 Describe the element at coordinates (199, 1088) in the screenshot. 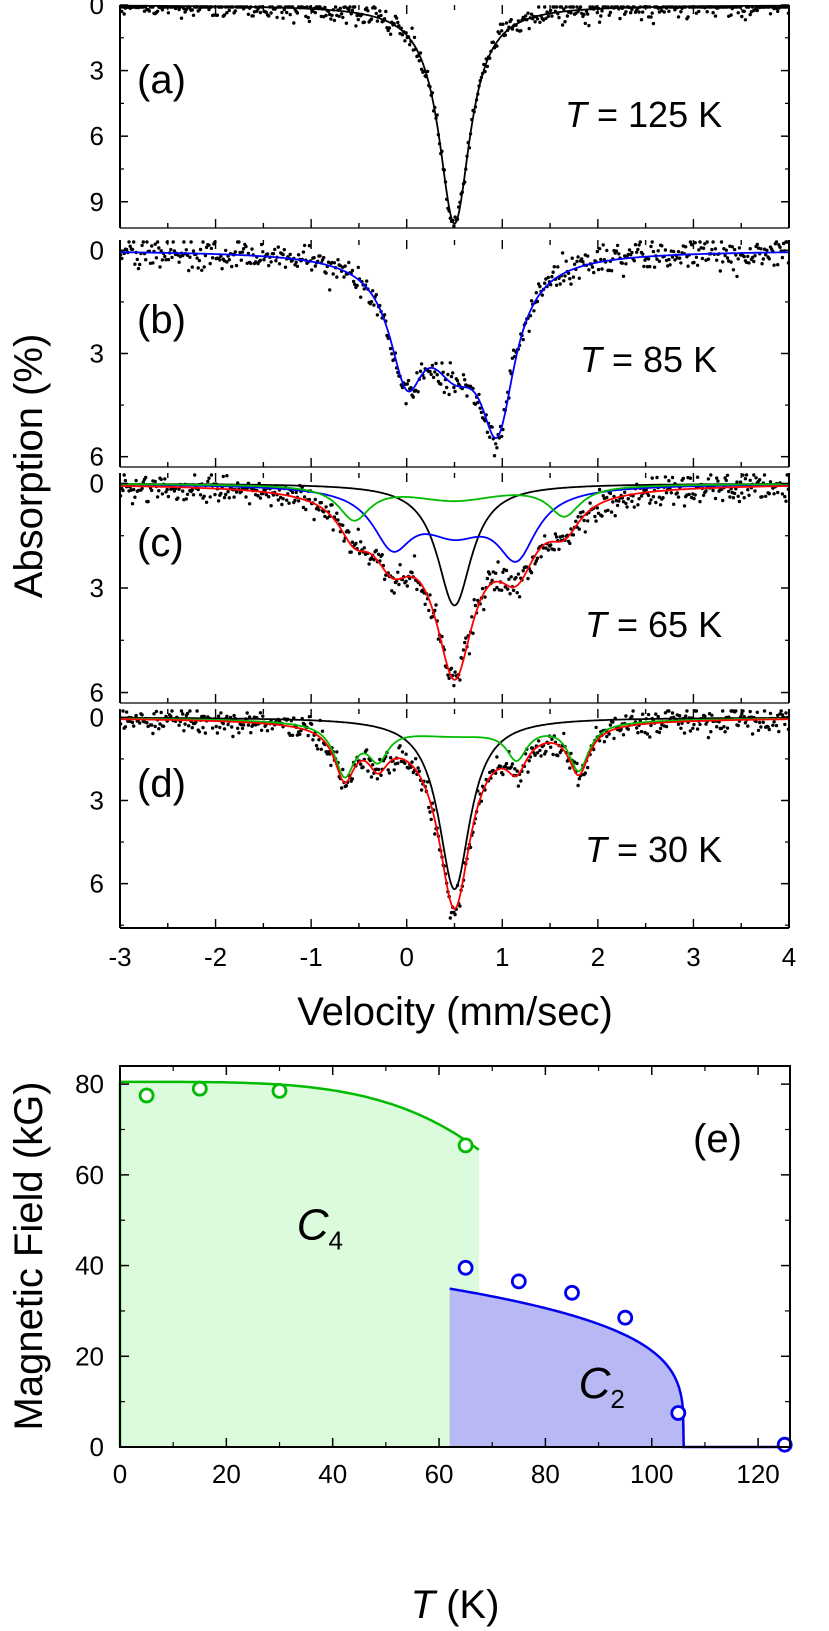

I see `data-point-c4` at that location.